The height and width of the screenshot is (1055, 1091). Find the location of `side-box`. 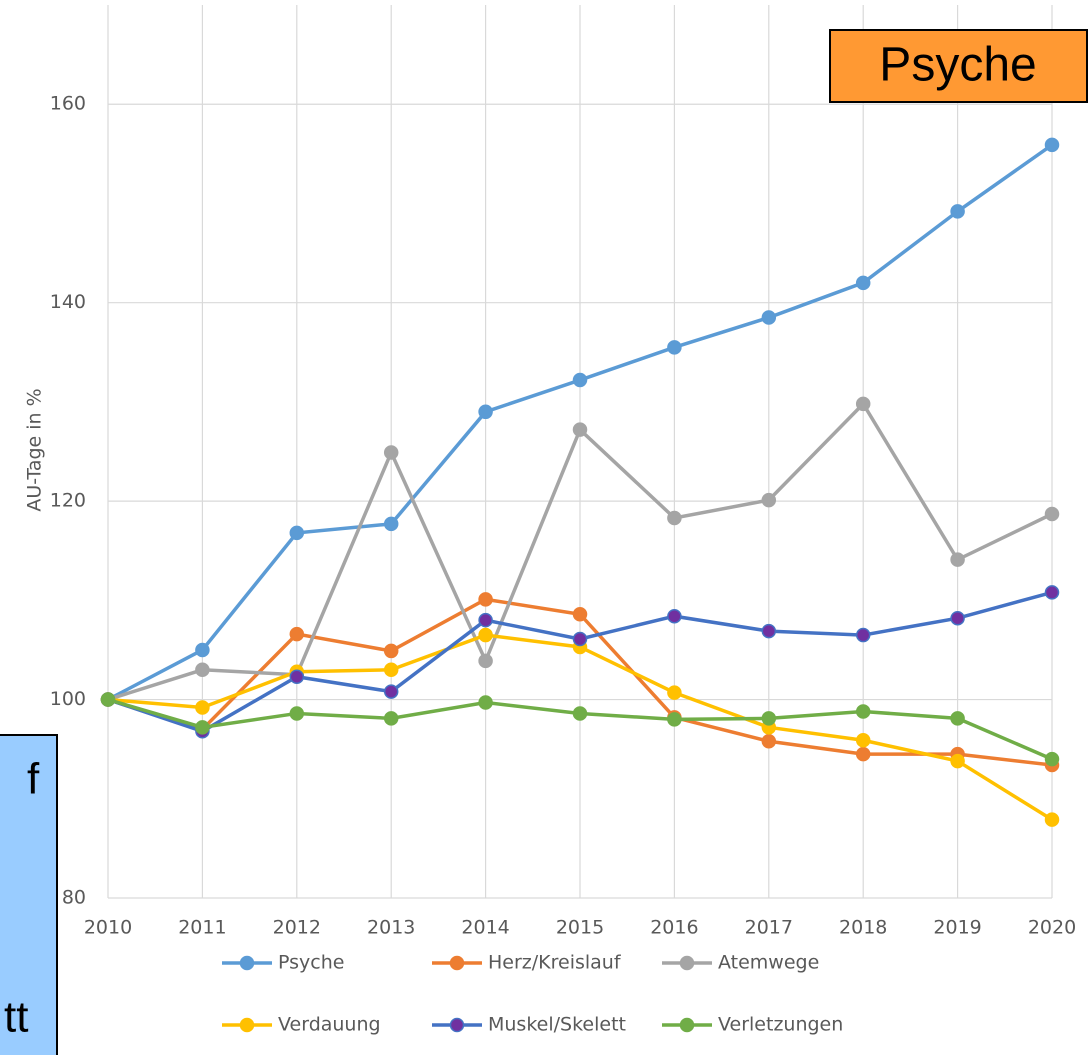

side-box is located at coordinates (29, 894).